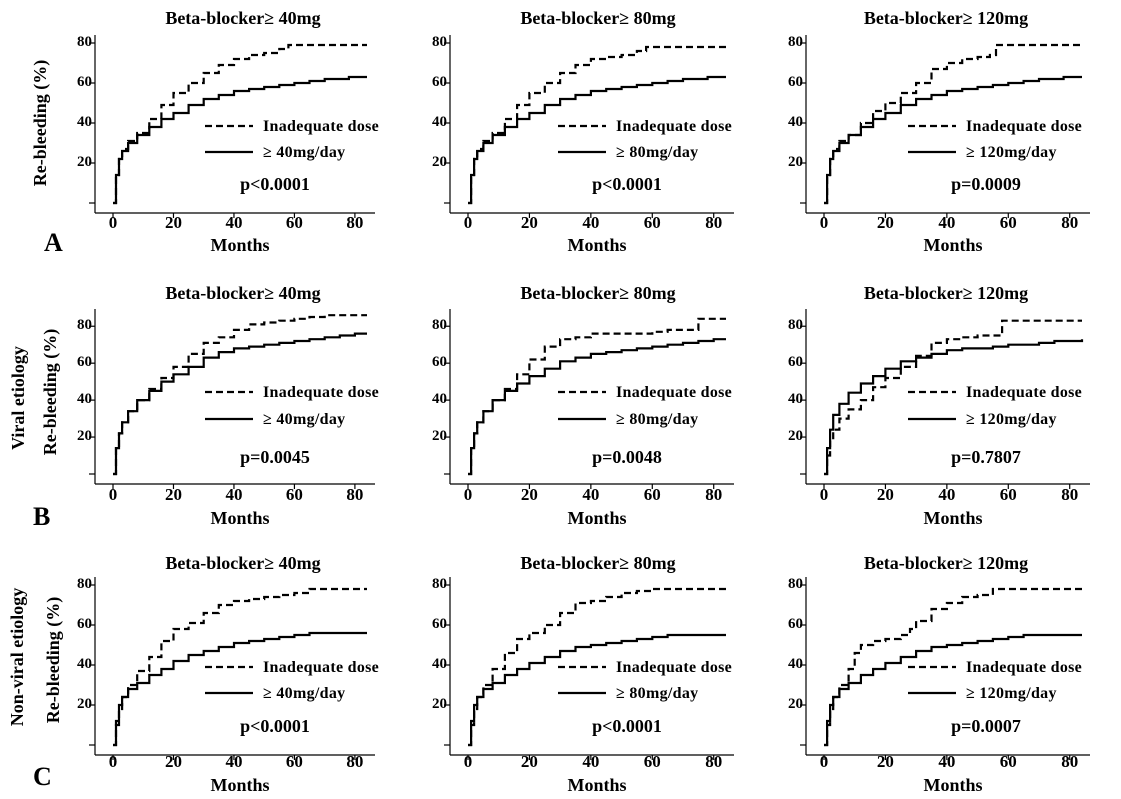  I want to click on legend-label-solid: ≥ 80mg/day, so click(657, 693).